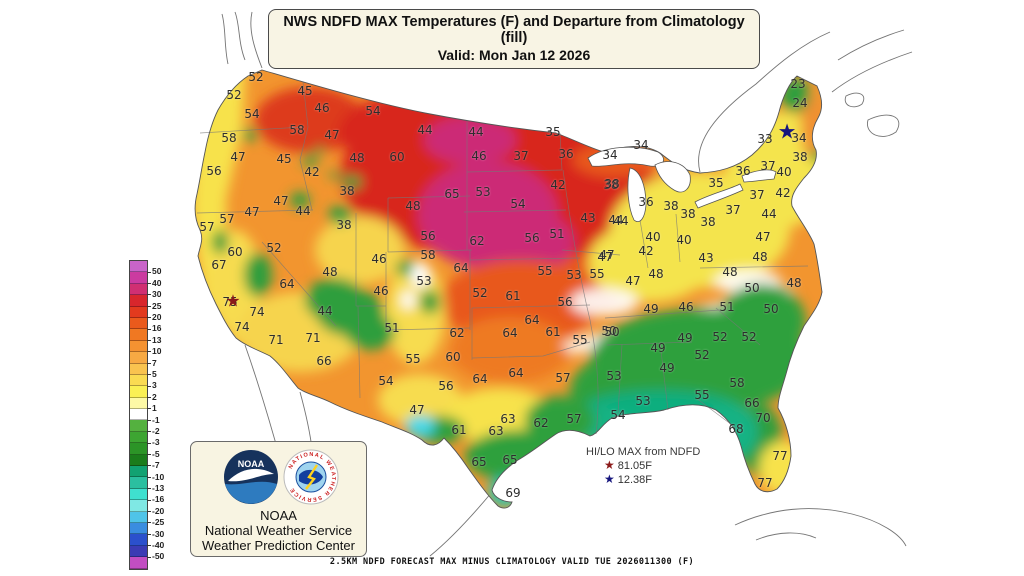 The image size is (1024, 576). I want to click on legend-tick-label: -3, so click(153, 442).